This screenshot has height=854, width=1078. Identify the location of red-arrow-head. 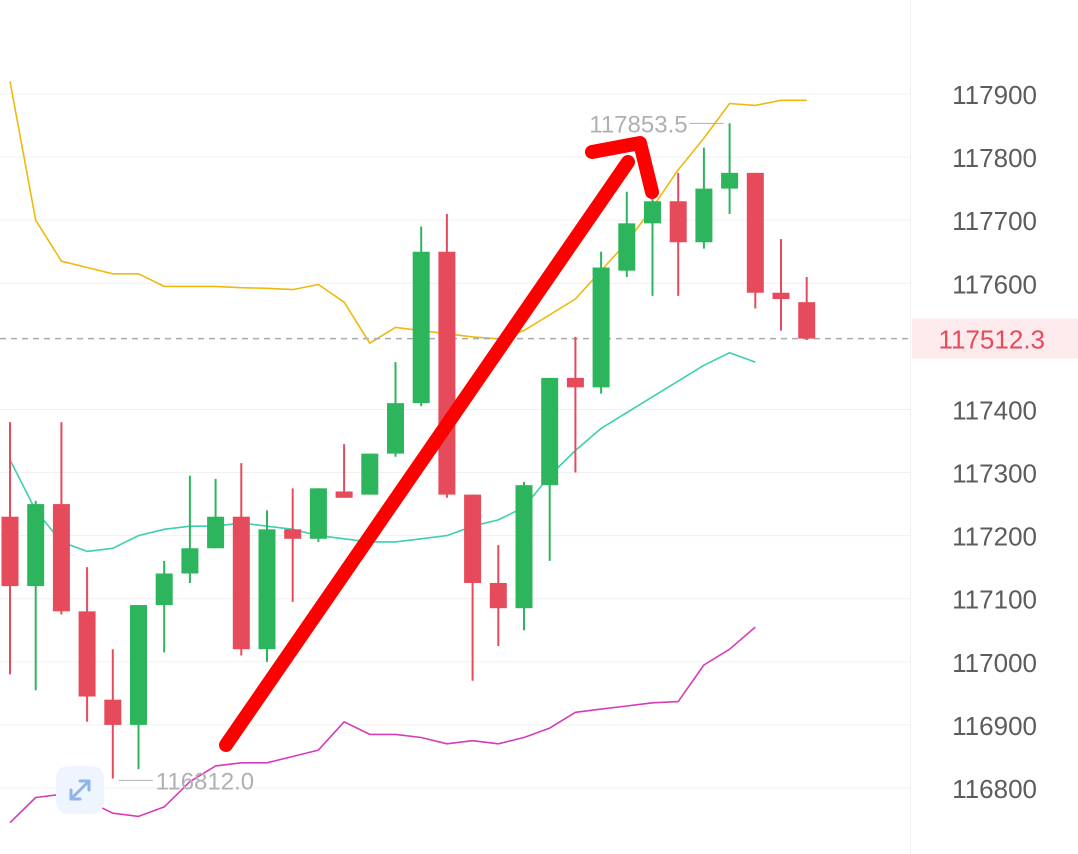
(622, 167).